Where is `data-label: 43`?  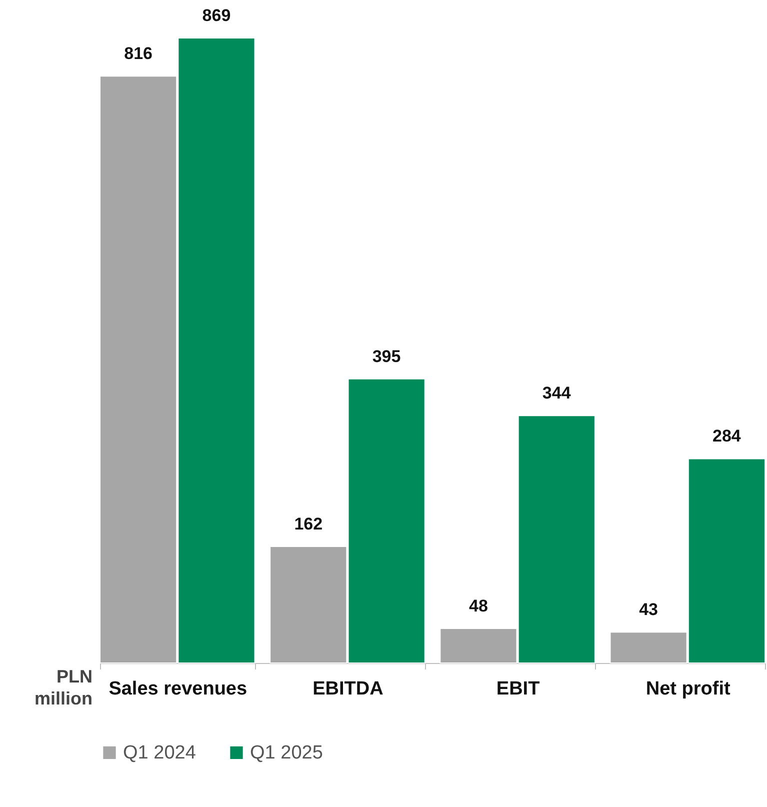
data-label: 43 is located at coordinates (648, 610).